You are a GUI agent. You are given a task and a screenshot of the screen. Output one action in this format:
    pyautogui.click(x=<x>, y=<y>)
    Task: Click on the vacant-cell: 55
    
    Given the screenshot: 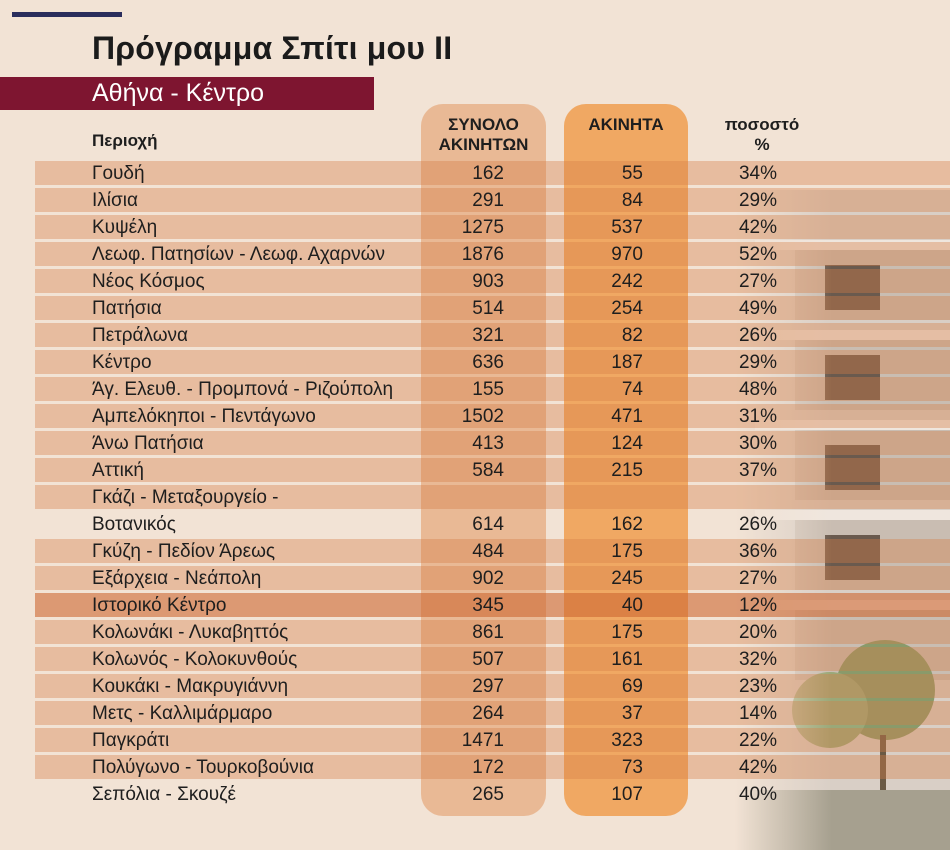 What is the action you would take?
    pyautogui.click(x=632, y=173)
    